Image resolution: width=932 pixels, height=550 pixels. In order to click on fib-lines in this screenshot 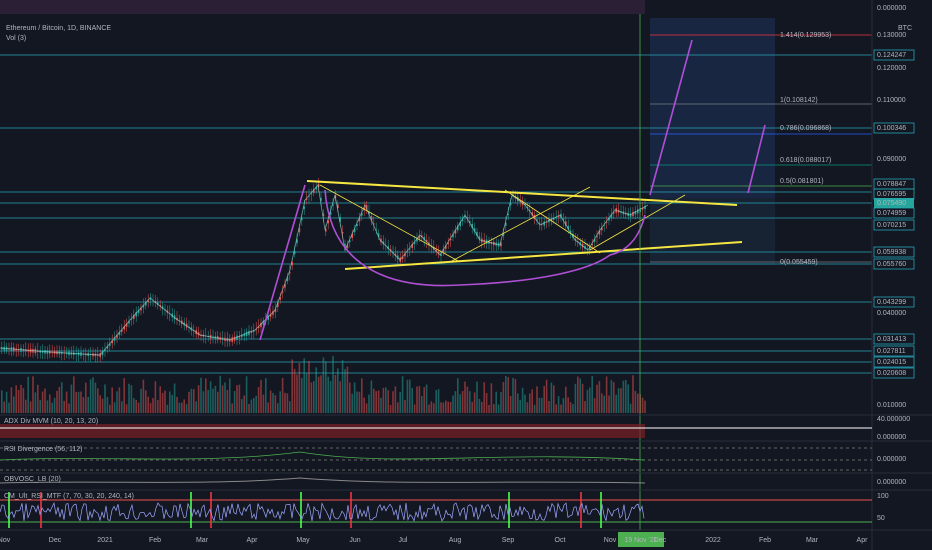, I will do `click(761, 148)`.